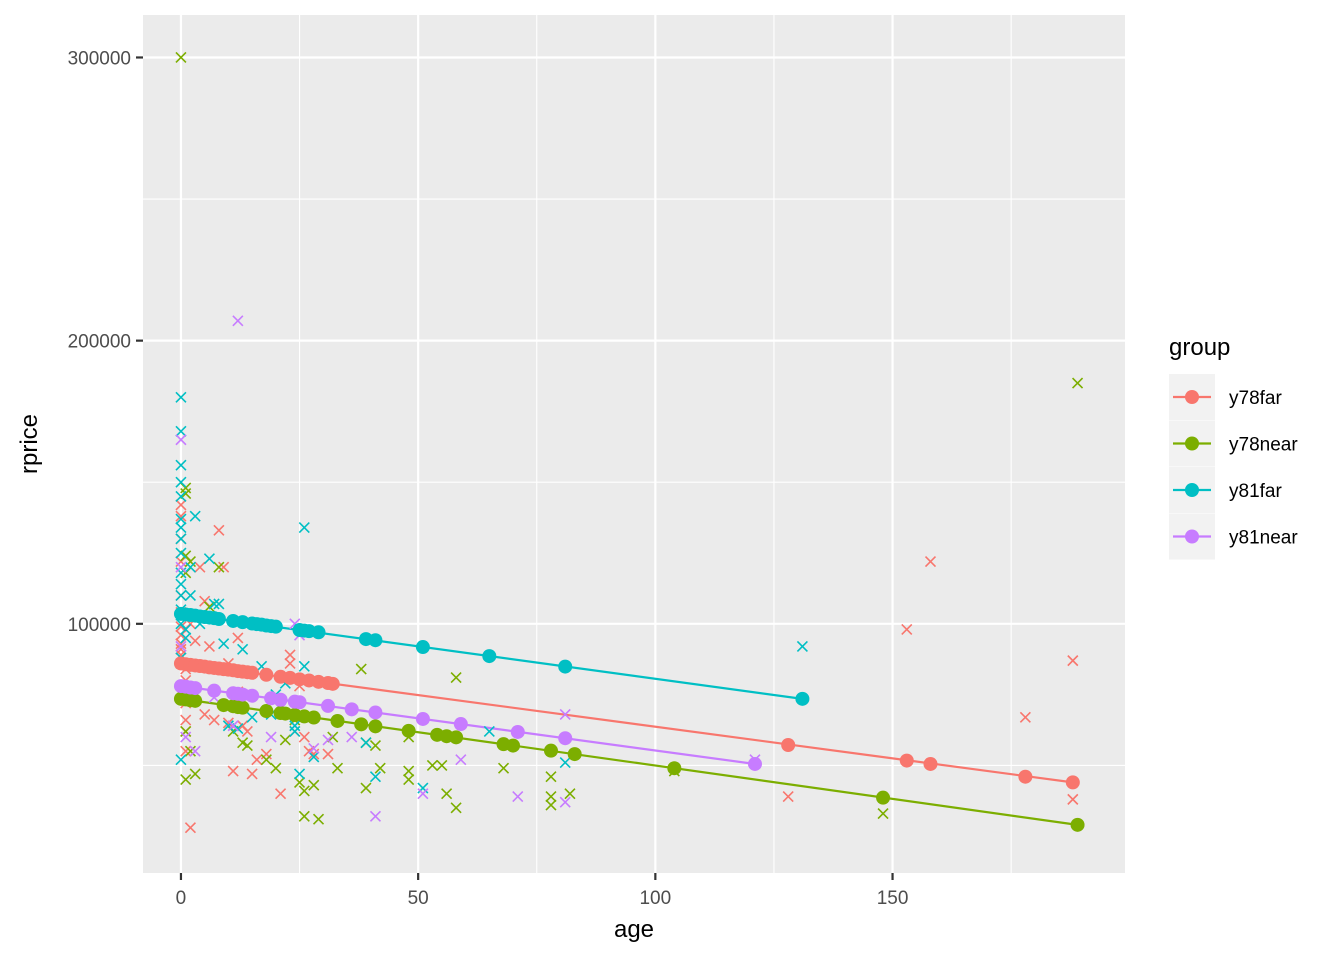 This screenshot has width=1344, height=960. I want to click on x-tick-label: 50, so click(418, 898).